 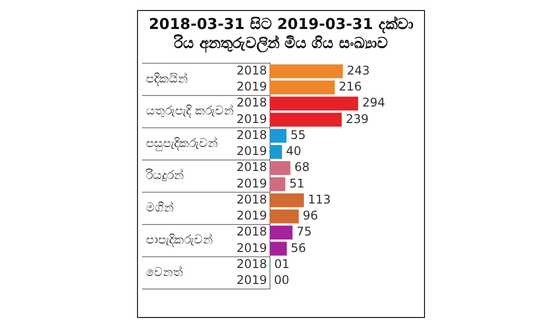 I want to click on chart-title: 2018-03-31 සිට 2019-03-31 දක්වා රිය අනතුරුවලින් මිය ගිය සංඛ්‍යාව, so click(x=281, y=34).